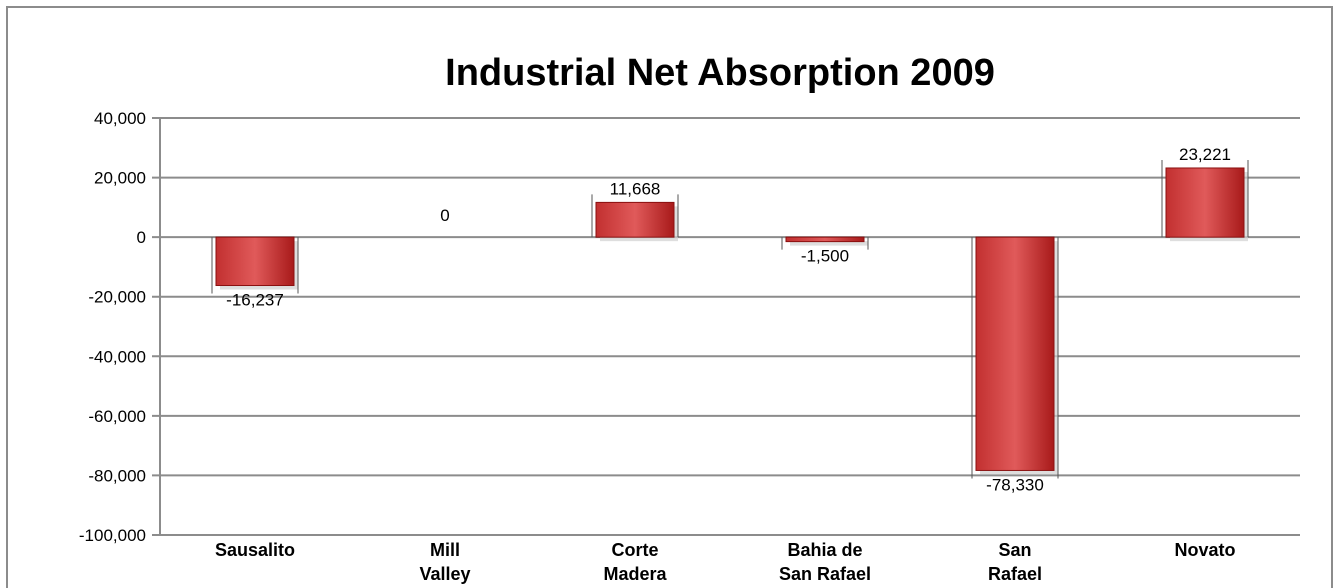 The height and width of the screenshot is (588, 1343). What do you see at coordinates (1015, 574) in the screenshot?
I see `category-label: Rafael` at bounding box center [1015, 574].